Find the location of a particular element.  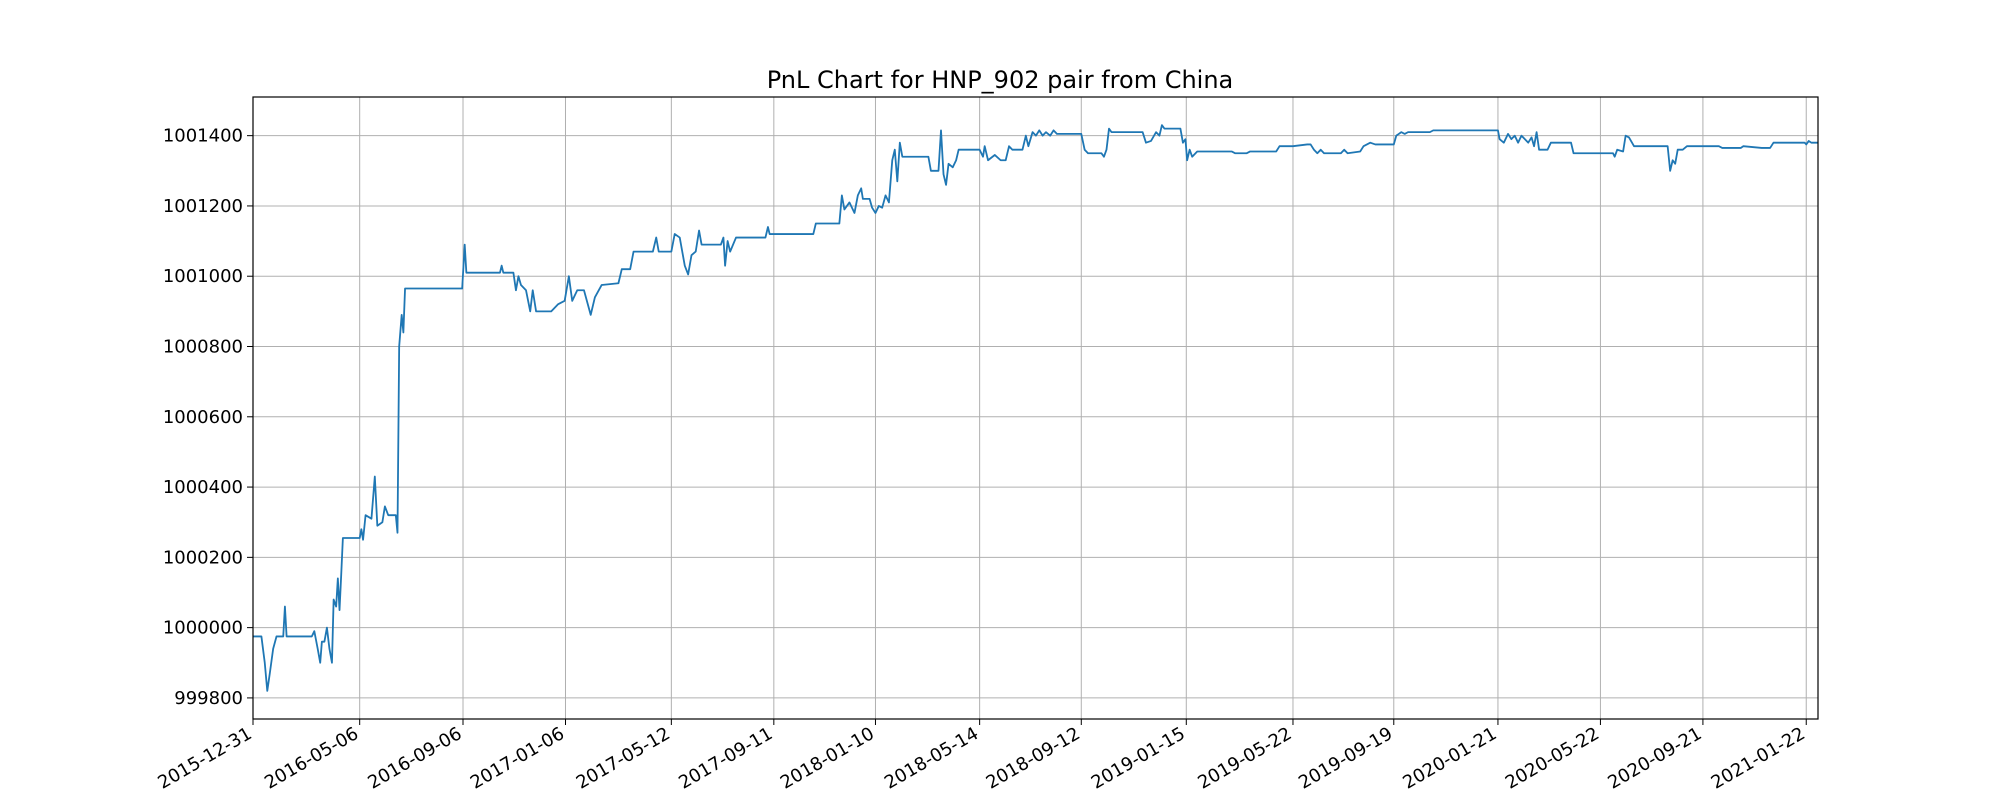

x-tick-label: 2018-05-14 is located at coordinates (931, 758).